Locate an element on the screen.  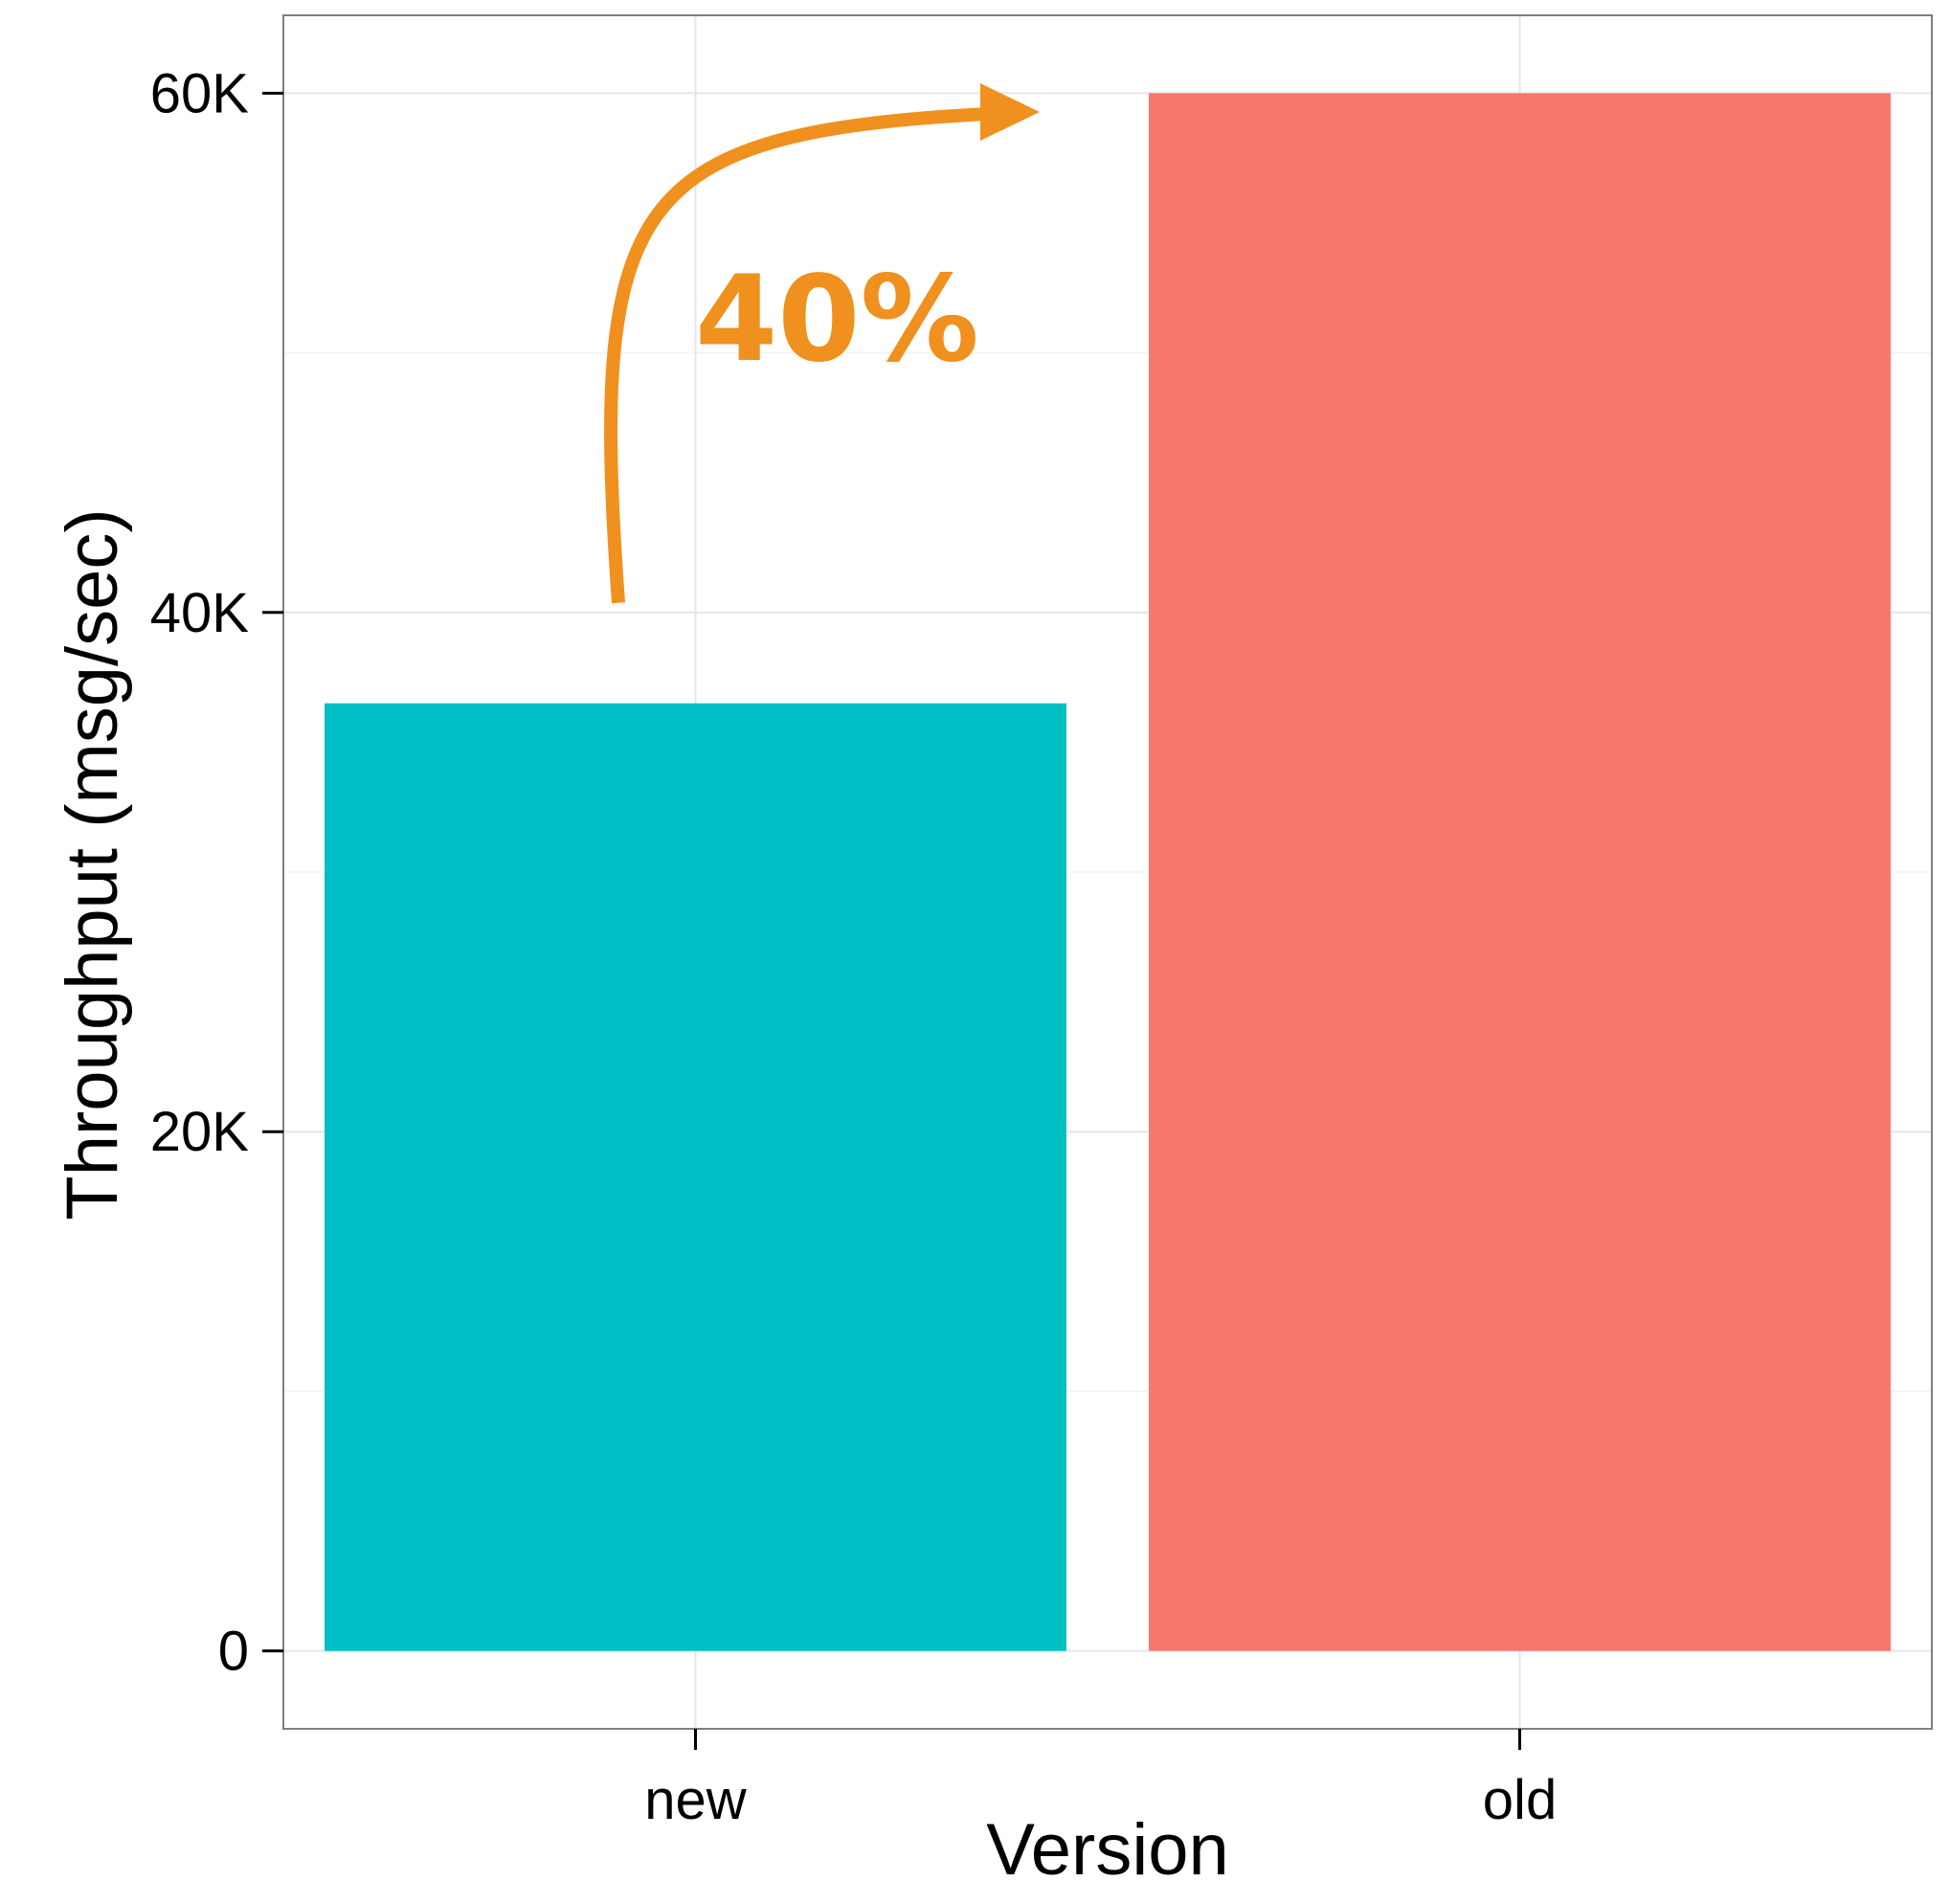
improvement-annotation: 40% is located at coordinates (822, 344).